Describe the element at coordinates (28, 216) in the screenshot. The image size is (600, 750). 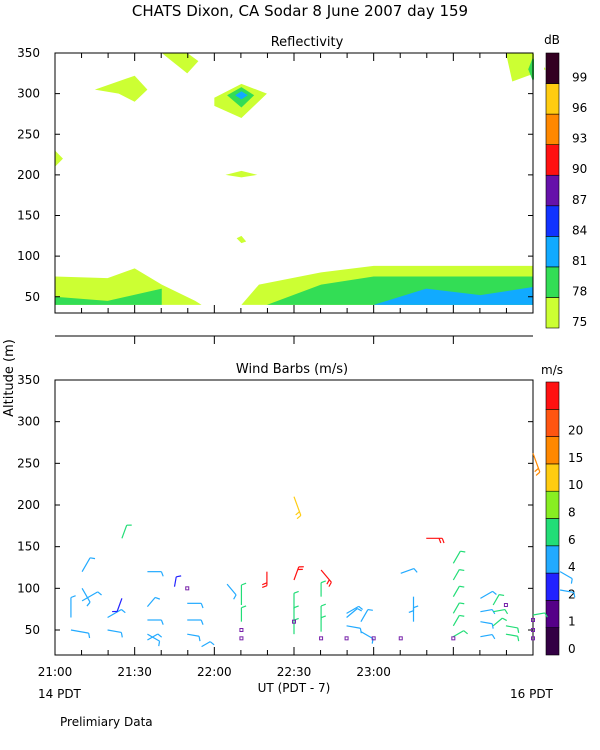
I see `y-tick-label: 150` at that location.